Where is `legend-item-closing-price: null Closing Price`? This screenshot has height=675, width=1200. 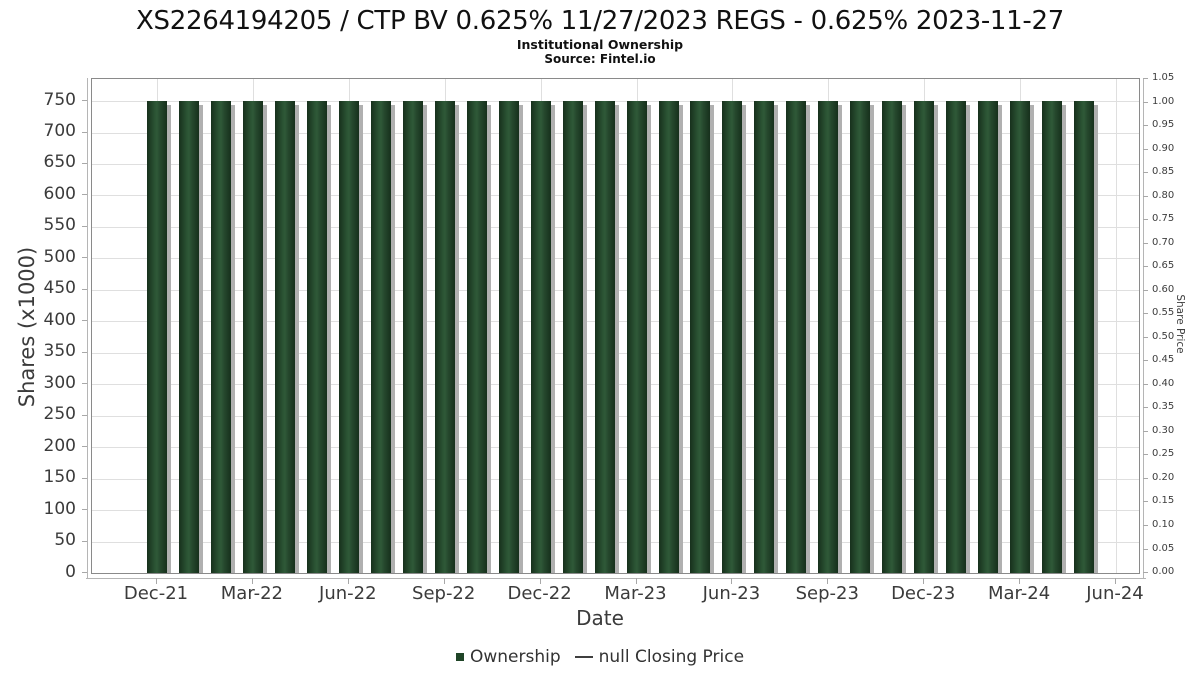
legend-item-closing-price: null Closing Price is located at coordinates (659, 657).